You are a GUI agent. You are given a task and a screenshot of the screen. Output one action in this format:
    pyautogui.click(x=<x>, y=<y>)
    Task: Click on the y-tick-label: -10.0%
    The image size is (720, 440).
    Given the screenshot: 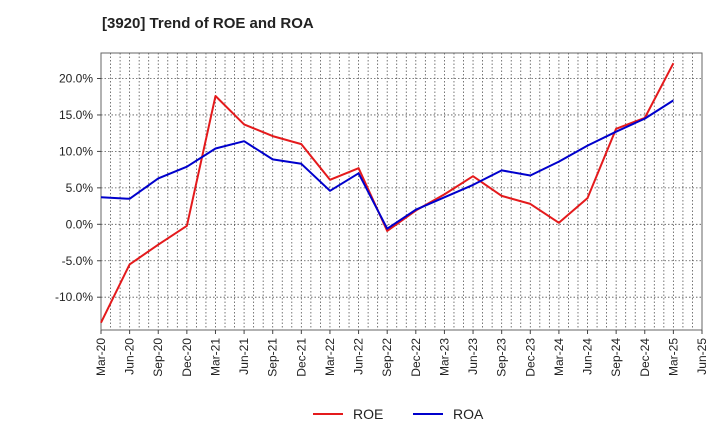 What is the action you would take?
    pyautogui.click(x=74, y=297)
    